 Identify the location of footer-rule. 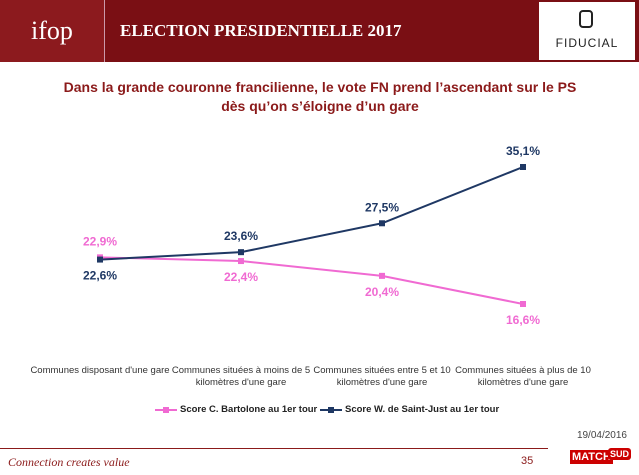
(274, 448).